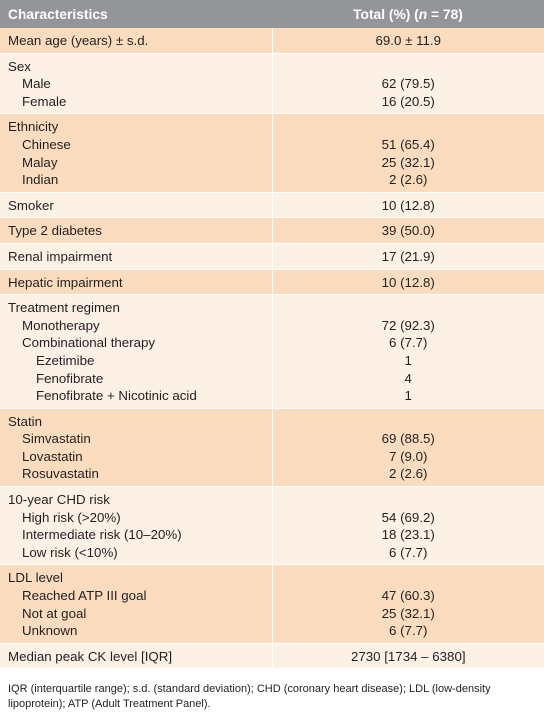 The width and height of the screenshot is (544, 713). What do you see at coordinates (408, 456) in the screenshot?
I see `total-value: 7 (9.0)` at bounding box center [408, 456].